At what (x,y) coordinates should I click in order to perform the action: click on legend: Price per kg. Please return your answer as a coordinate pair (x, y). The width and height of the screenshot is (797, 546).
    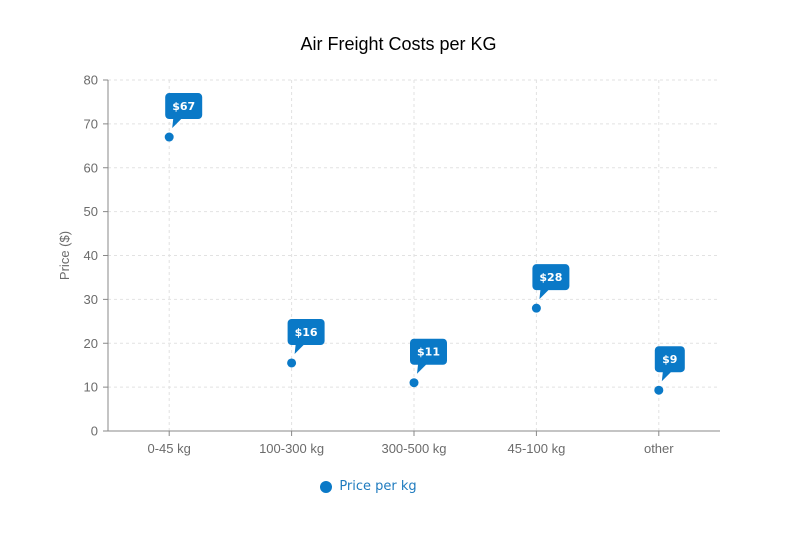
    Looking at the image, I should click on (398, 488).